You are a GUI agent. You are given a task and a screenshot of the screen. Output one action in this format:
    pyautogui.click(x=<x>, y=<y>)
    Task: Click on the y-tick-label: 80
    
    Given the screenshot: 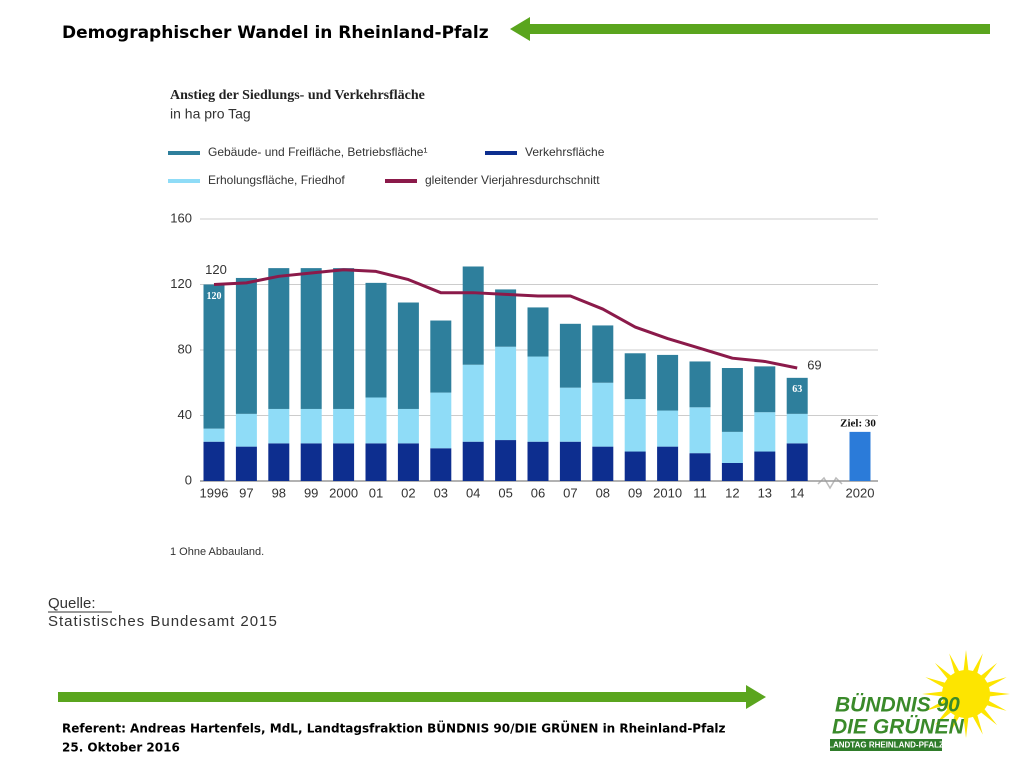 What is the action you would take?
    pyautogui.click(x=185, y=348)
    